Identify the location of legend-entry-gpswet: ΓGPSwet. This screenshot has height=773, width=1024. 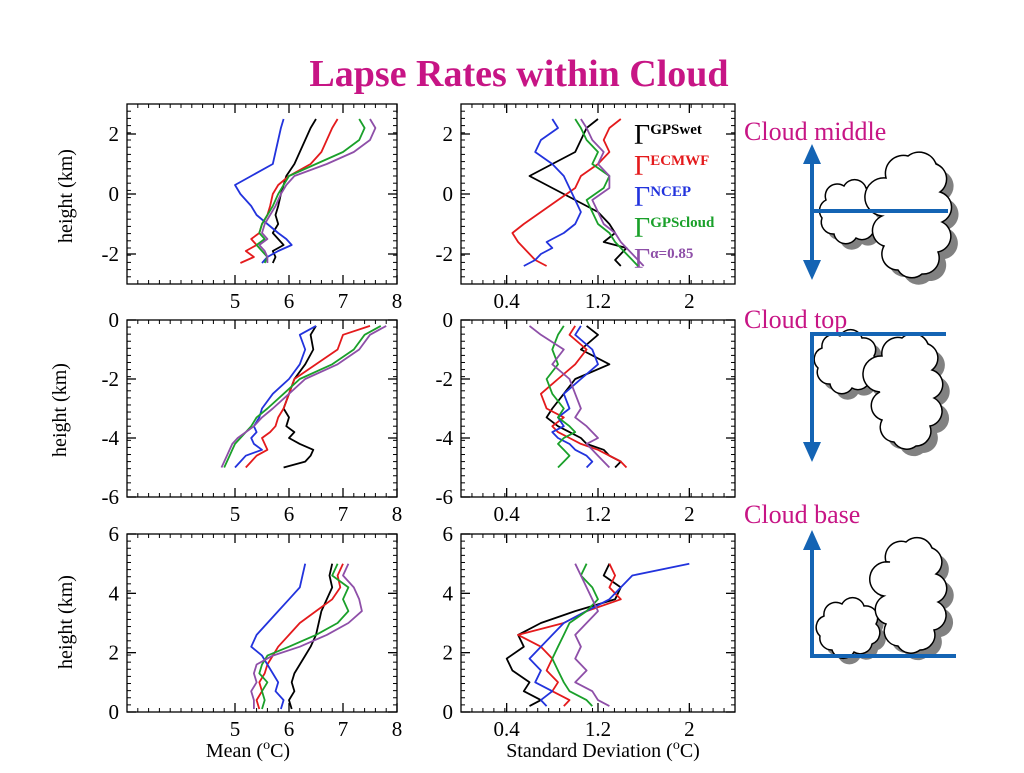
(668, 135).